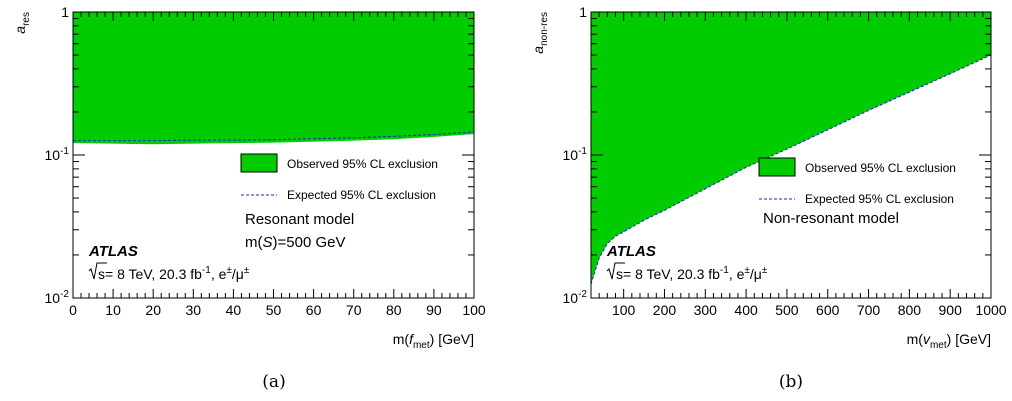 The width and height of the screenshot is (1012, 401). I want to click on x-axis-title: m(vmet) [GeV], so click(949, 341).